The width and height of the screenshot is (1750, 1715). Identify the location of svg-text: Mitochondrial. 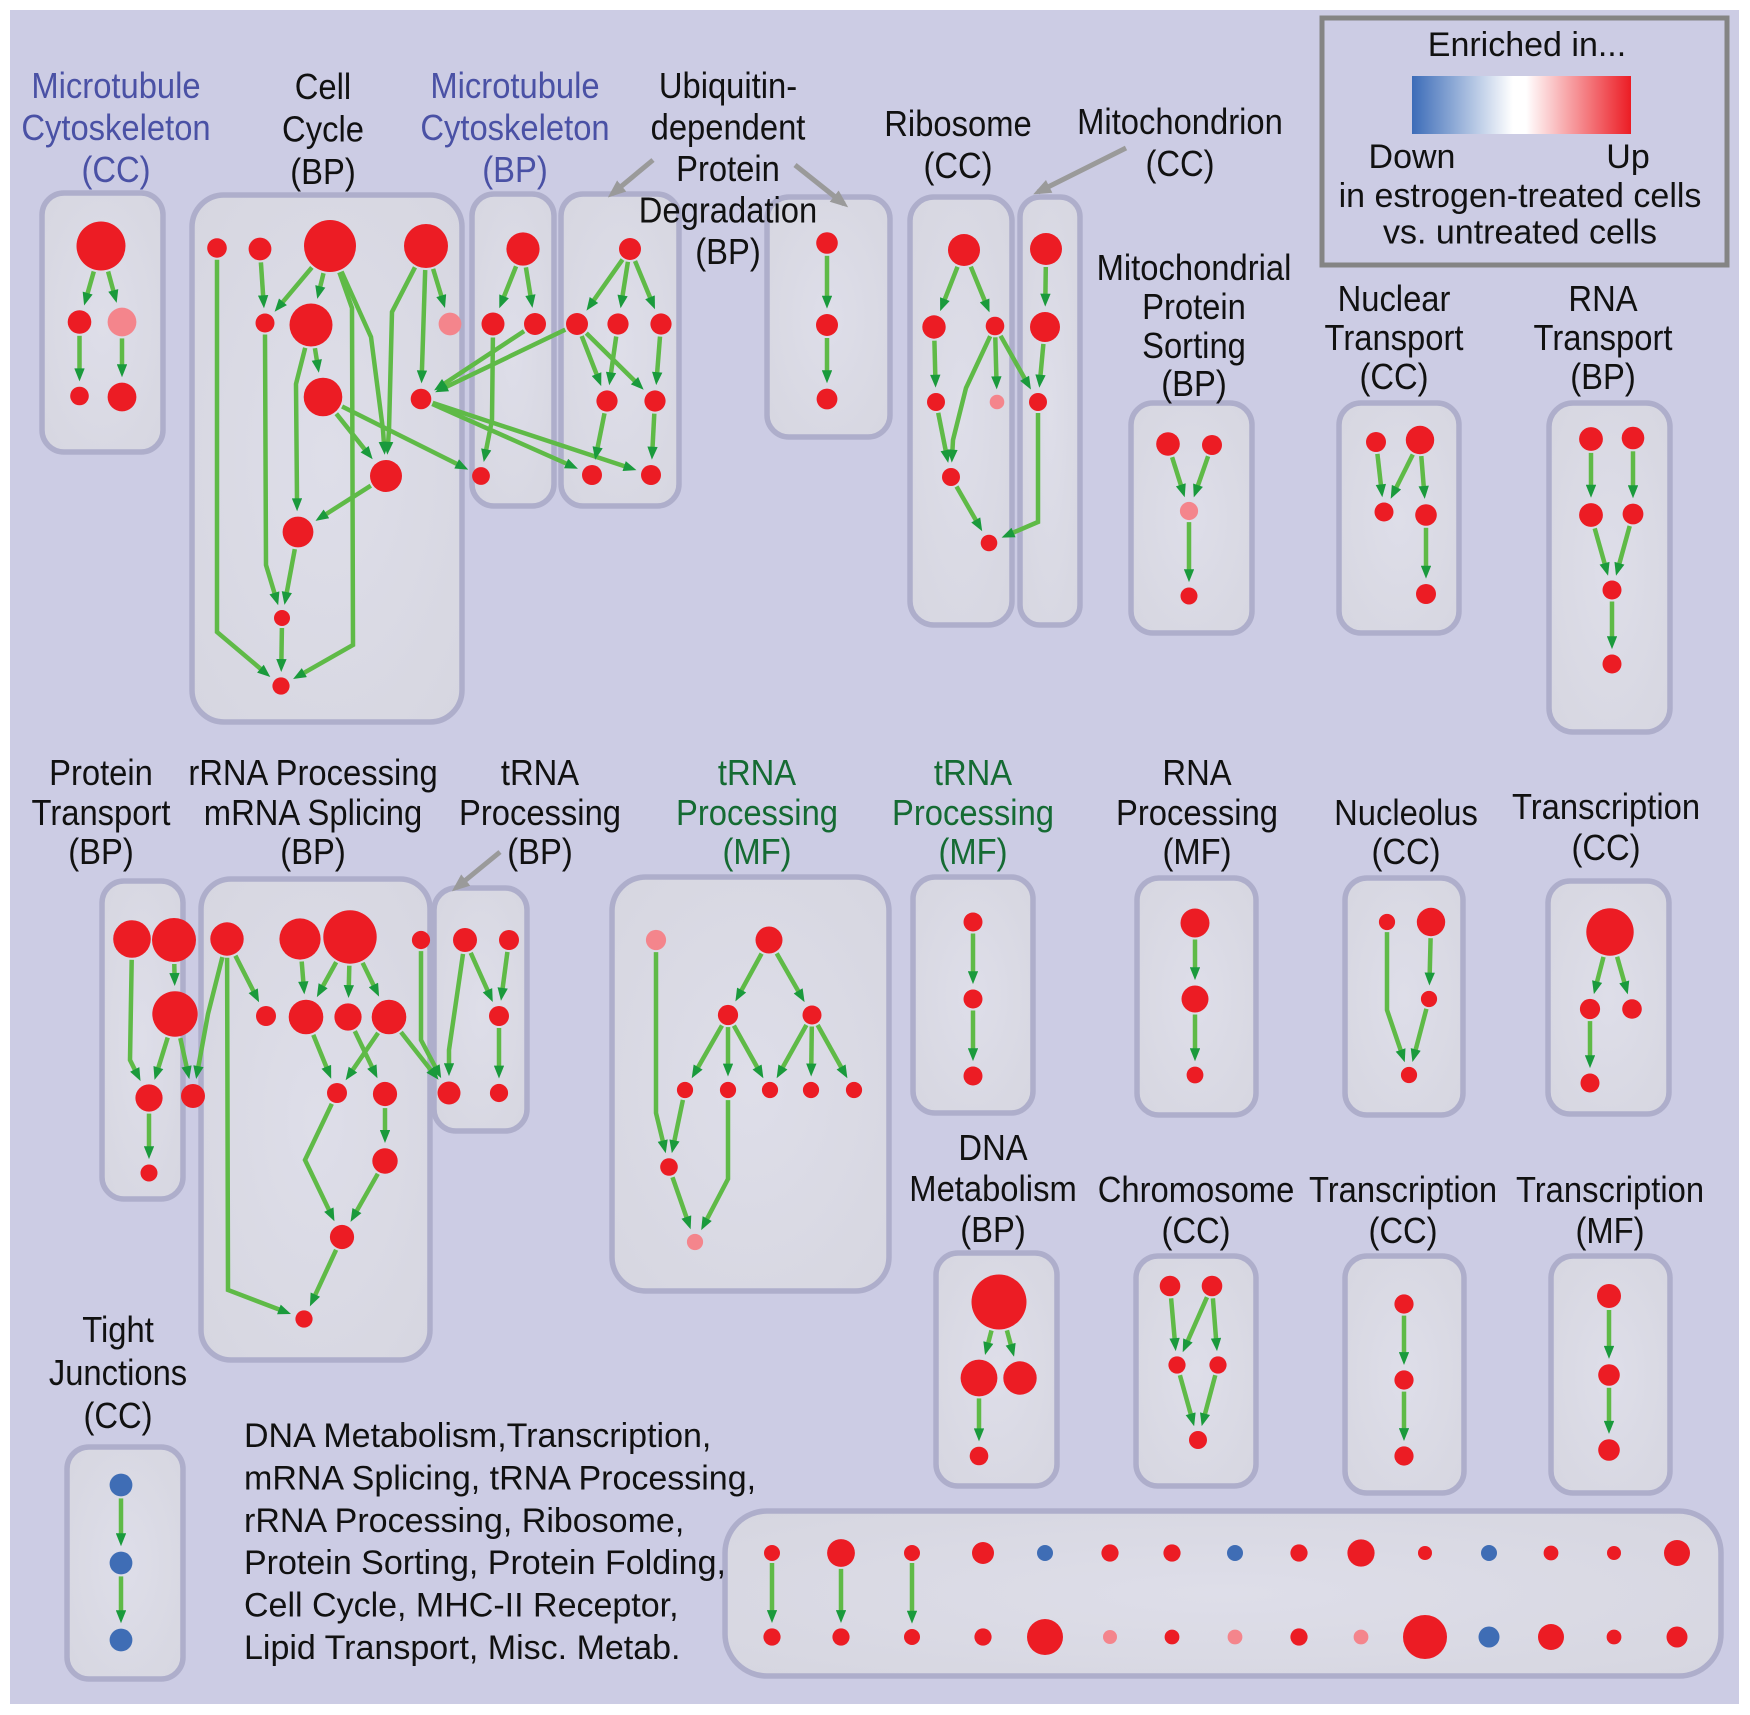
(1194, 269).